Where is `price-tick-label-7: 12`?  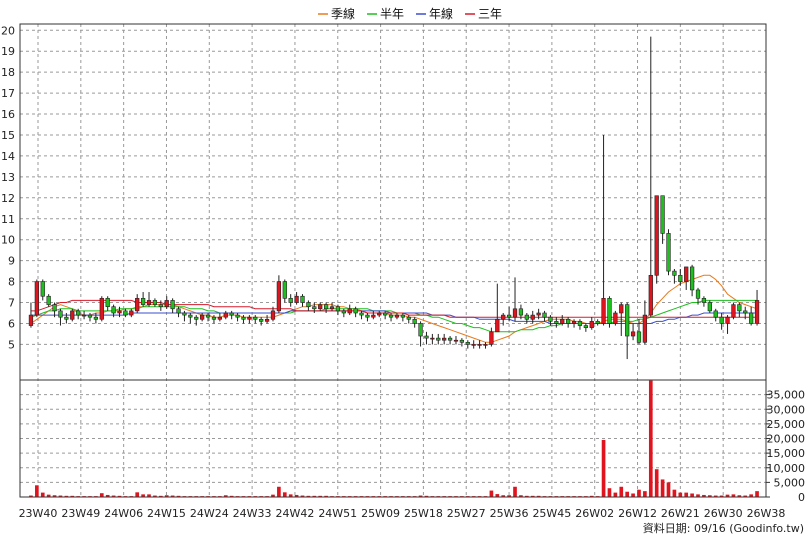 price-tick-label-7: 12 is located at coordinates (8, 198).